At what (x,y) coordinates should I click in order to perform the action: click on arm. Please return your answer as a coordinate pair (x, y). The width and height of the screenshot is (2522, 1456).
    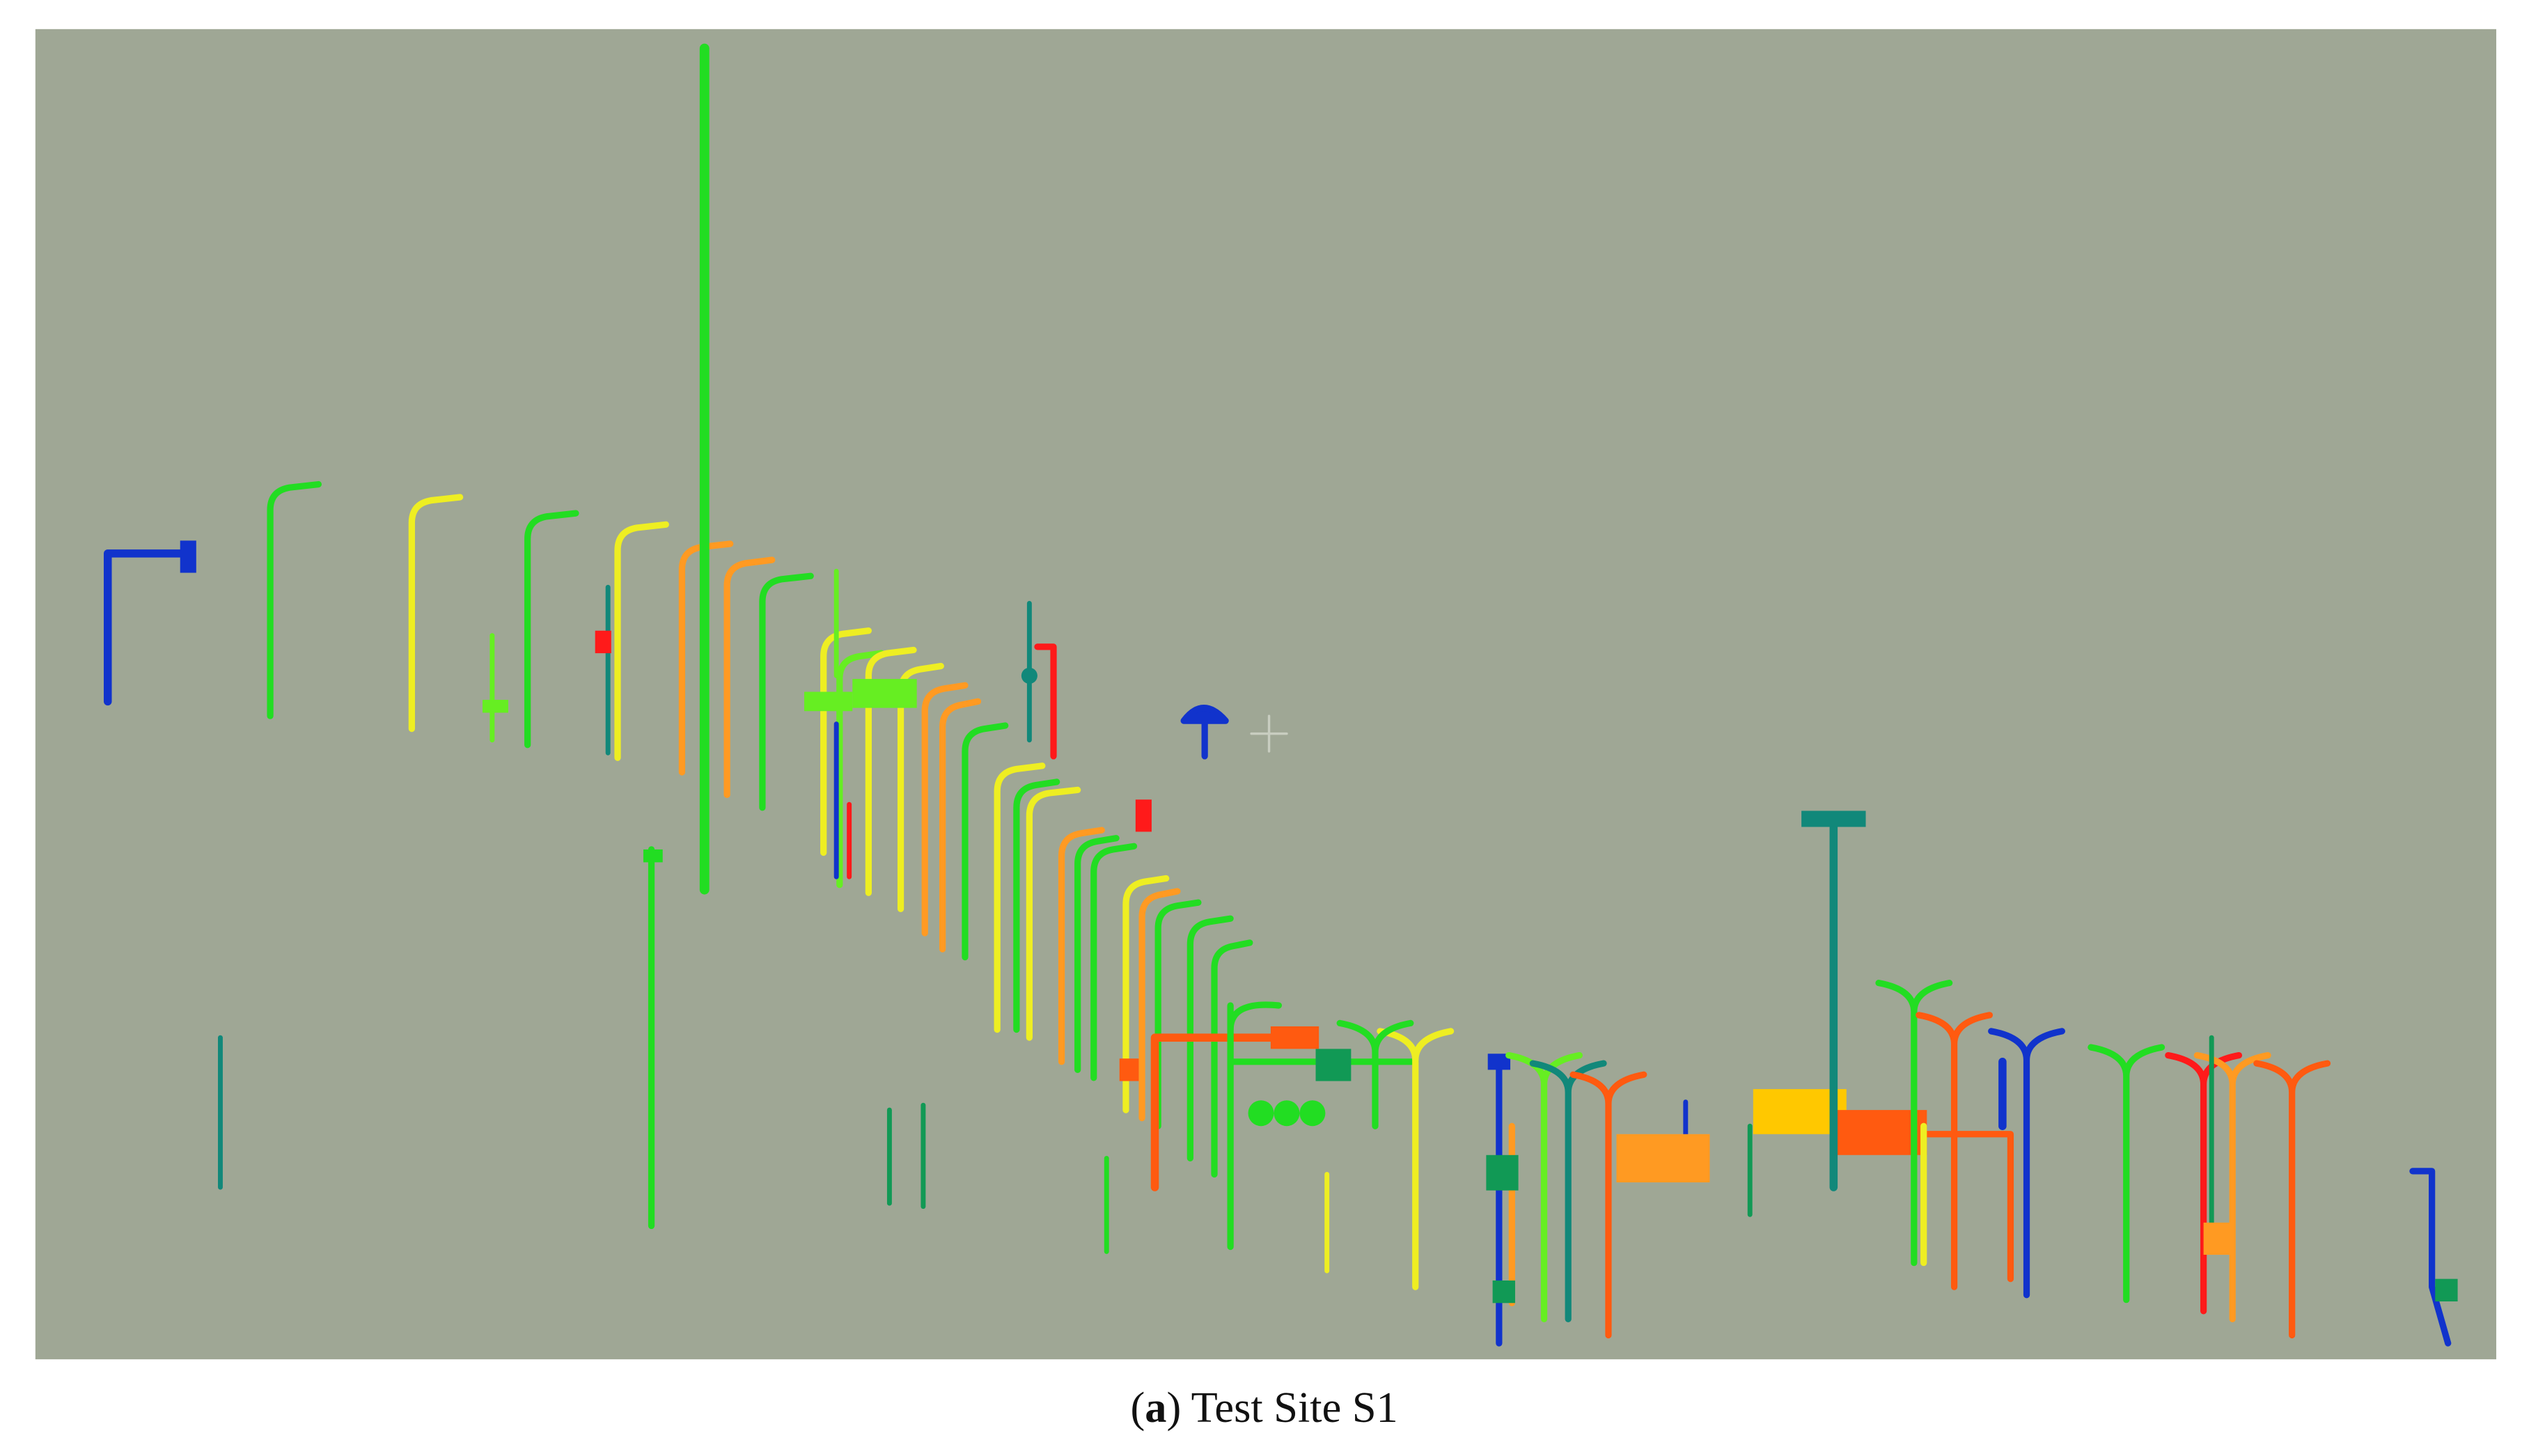
    Looking at the image, I should click on (1255, 1017).